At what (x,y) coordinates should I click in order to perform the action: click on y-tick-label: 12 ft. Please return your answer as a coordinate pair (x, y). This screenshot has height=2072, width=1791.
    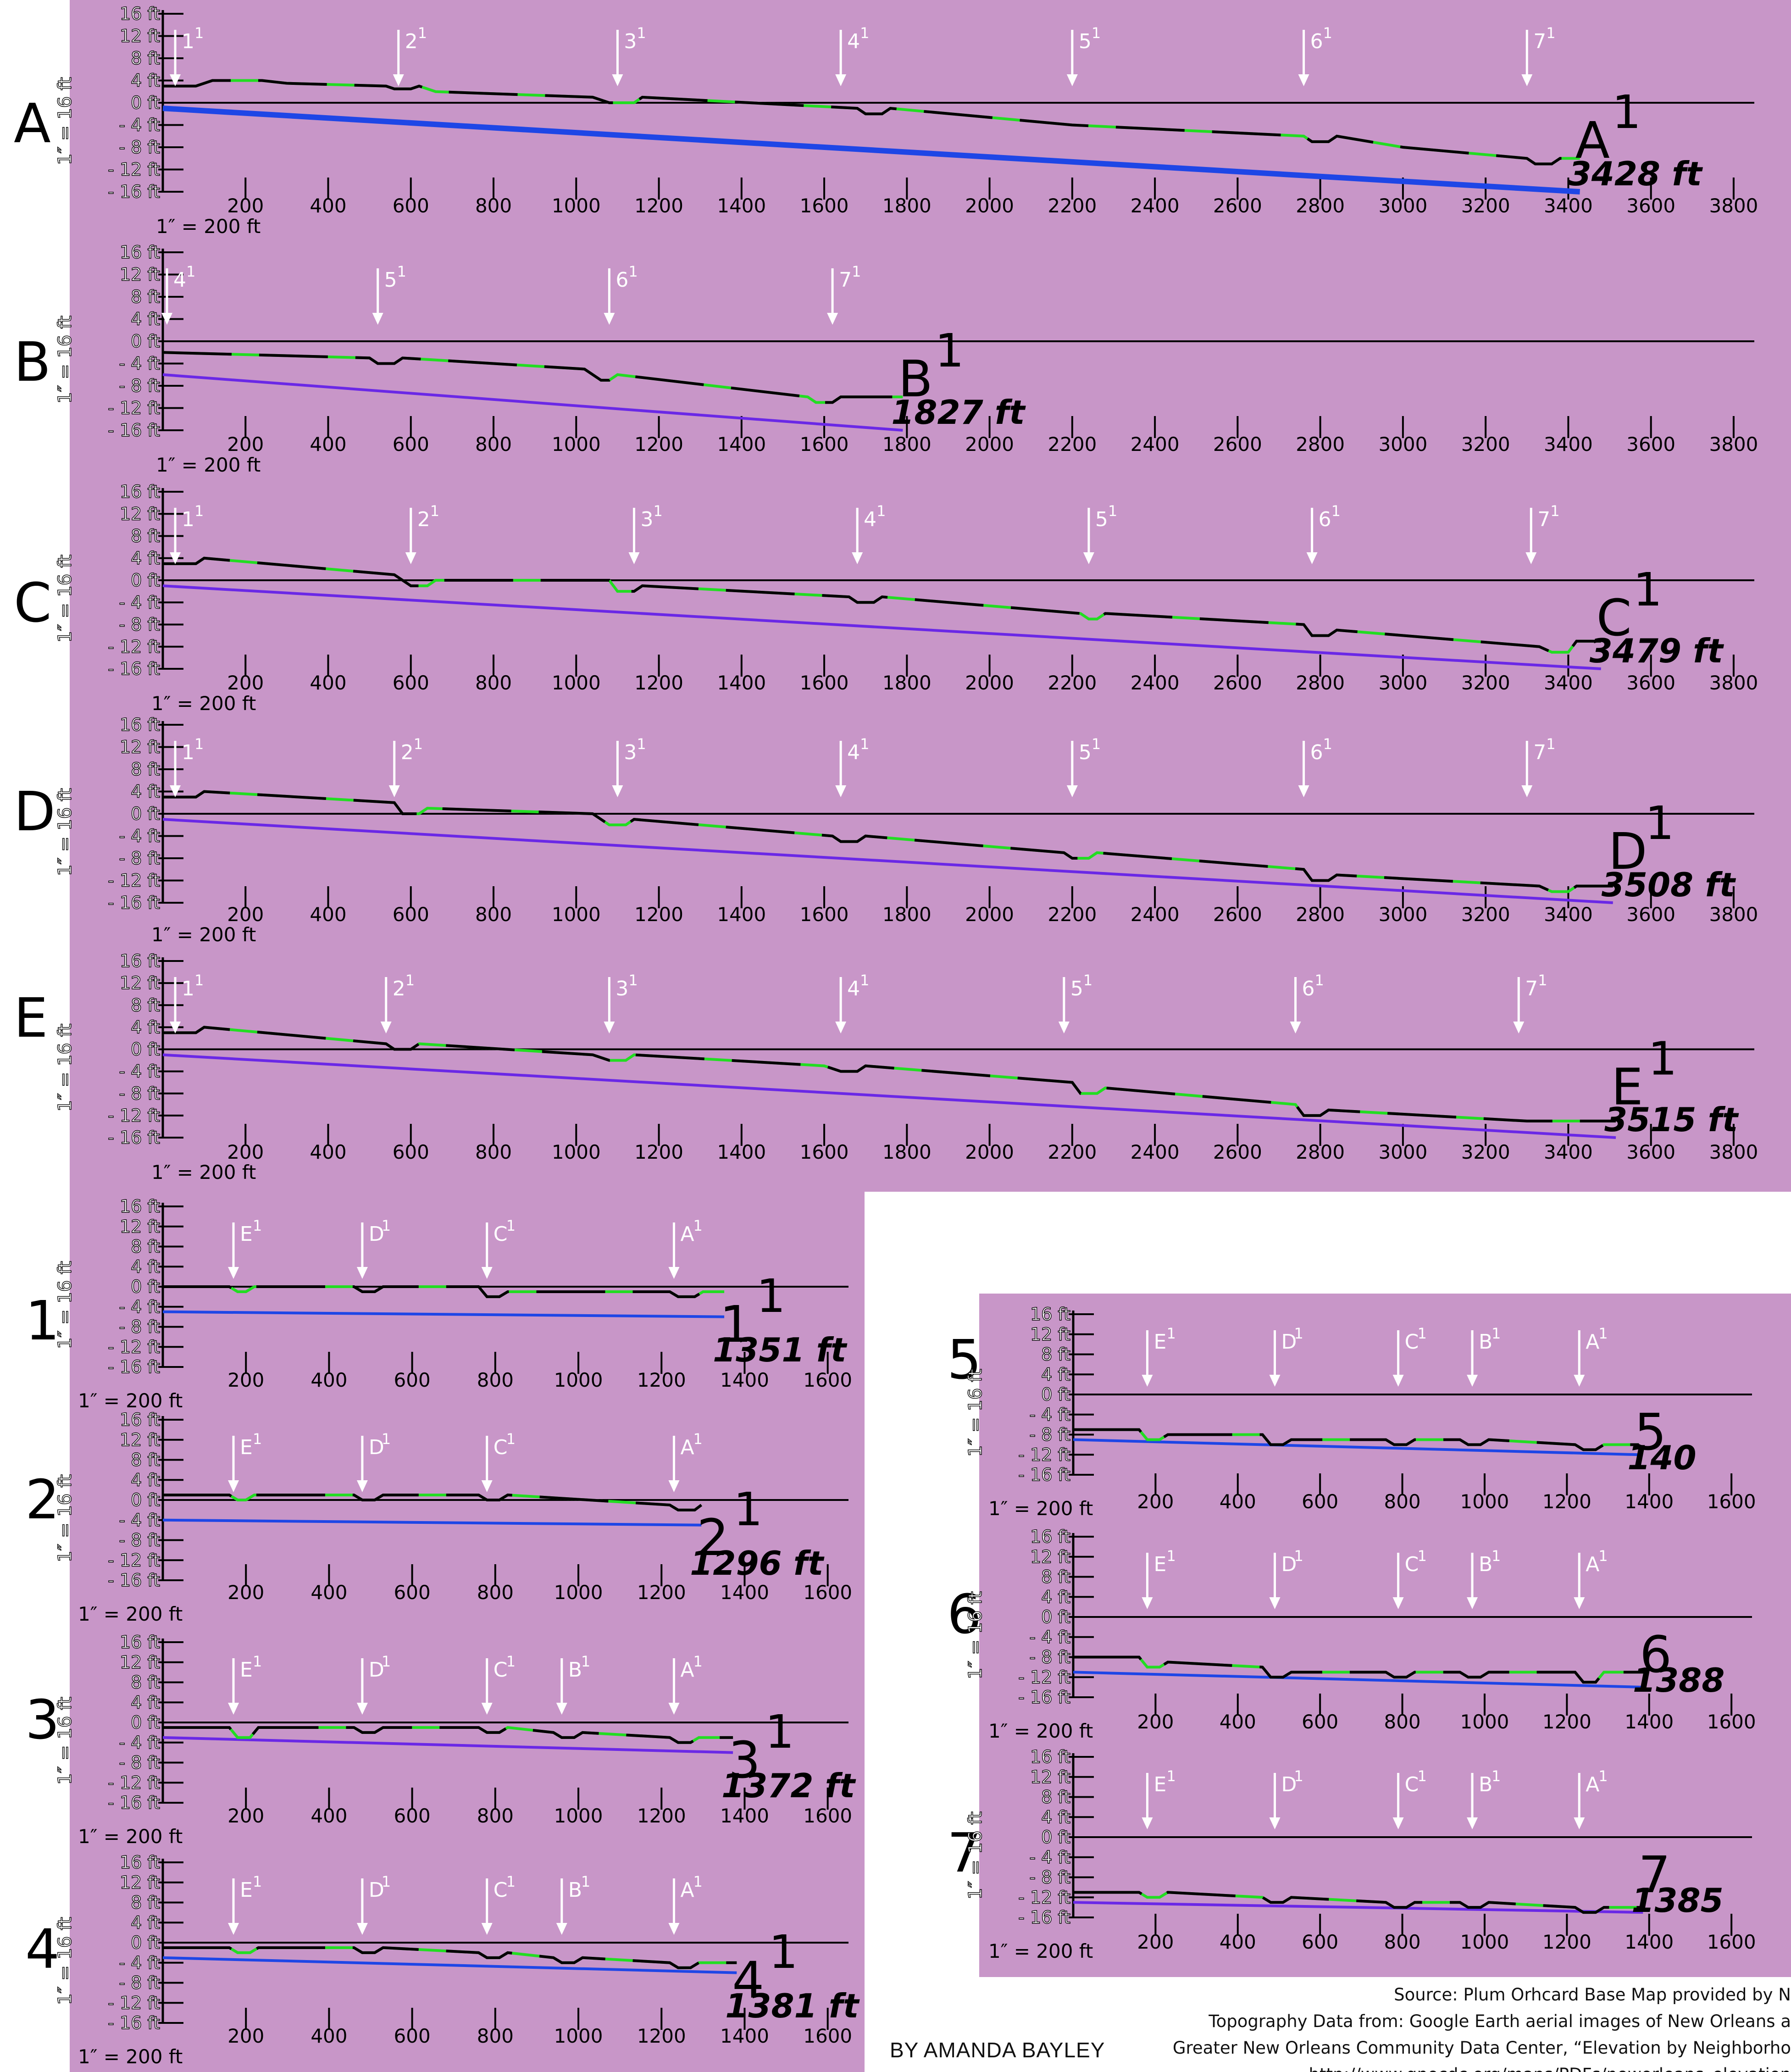
    Looking at the image, I should click on (140, 275).